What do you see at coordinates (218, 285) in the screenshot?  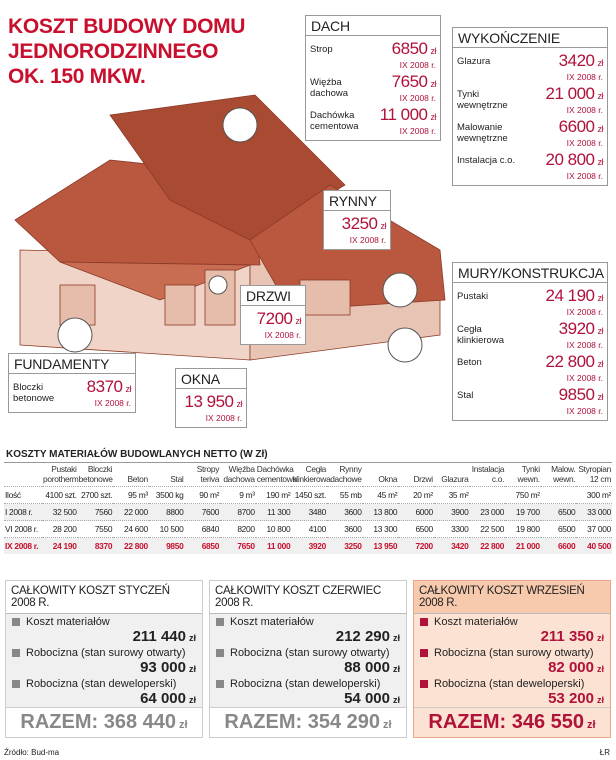 I see `detail-circle` at bounding box center [218, 285].